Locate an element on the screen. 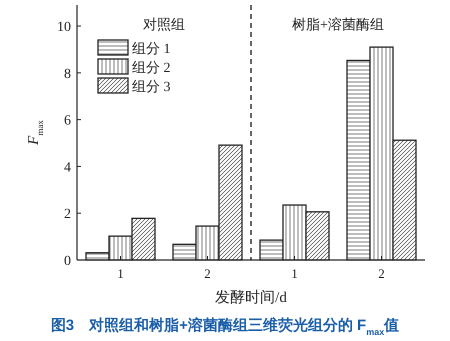 Image resolution: width=450 pixels, height=341 pixels. y-tick-label: 4 is located at coordinates (67, 168).